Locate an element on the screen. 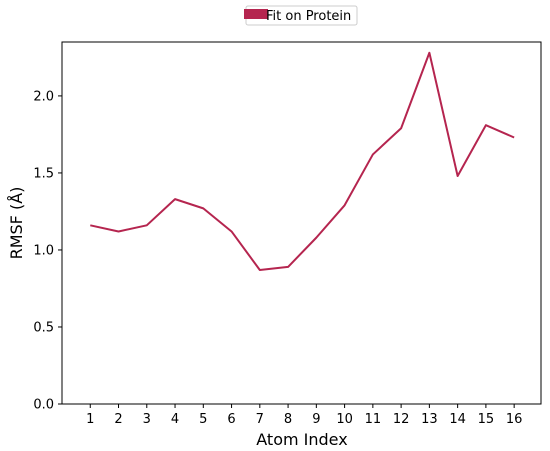 This screenshot has width=550, height=451. x-axis-label: Atom Index is located at coordinates (301, 439).